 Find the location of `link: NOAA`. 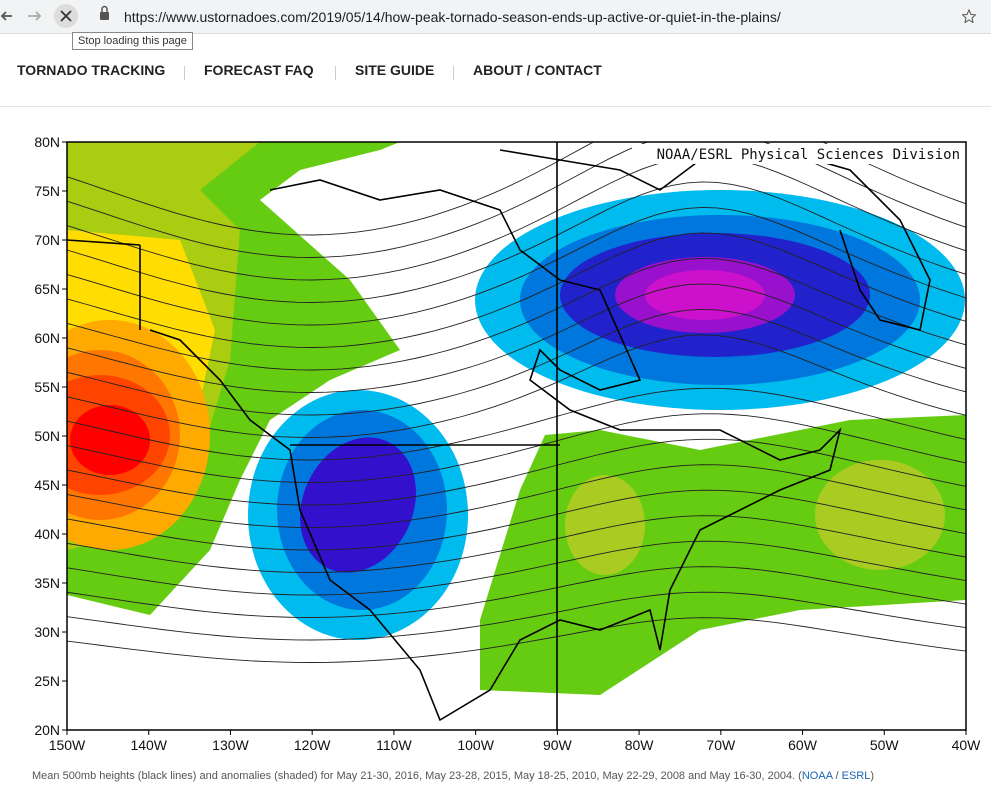

link: NOAA is located at coordinates (817, 776).